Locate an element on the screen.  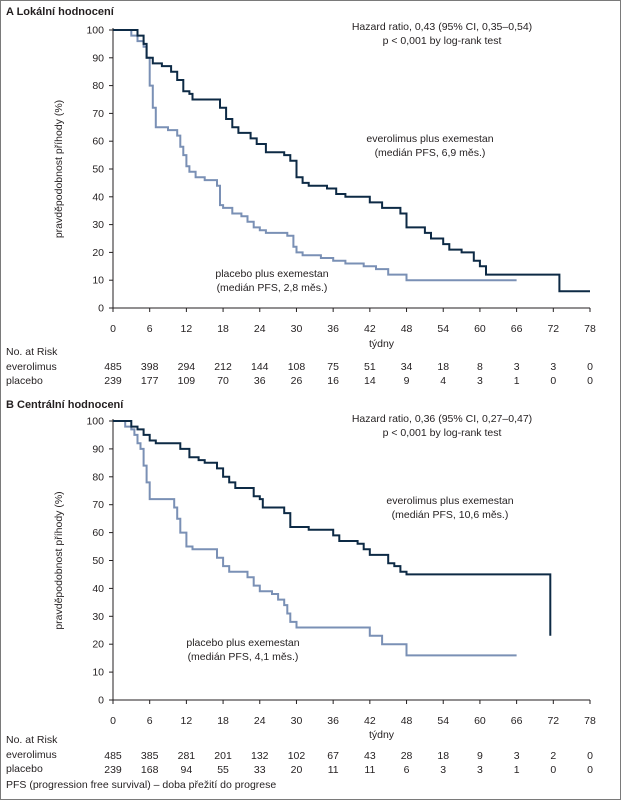
panel-b-risk-placebo-value: 20 is located at coordinates (297, 770).